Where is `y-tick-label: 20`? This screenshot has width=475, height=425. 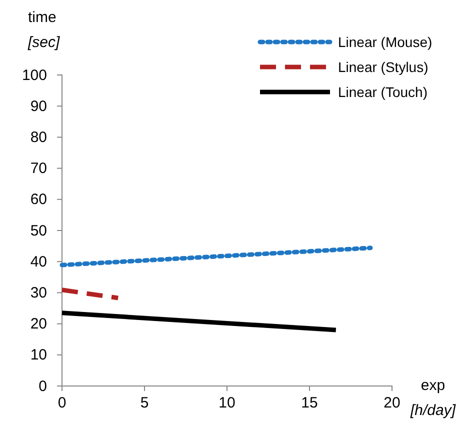
y-tick-label: 20 is located at coordinates (38, 324).